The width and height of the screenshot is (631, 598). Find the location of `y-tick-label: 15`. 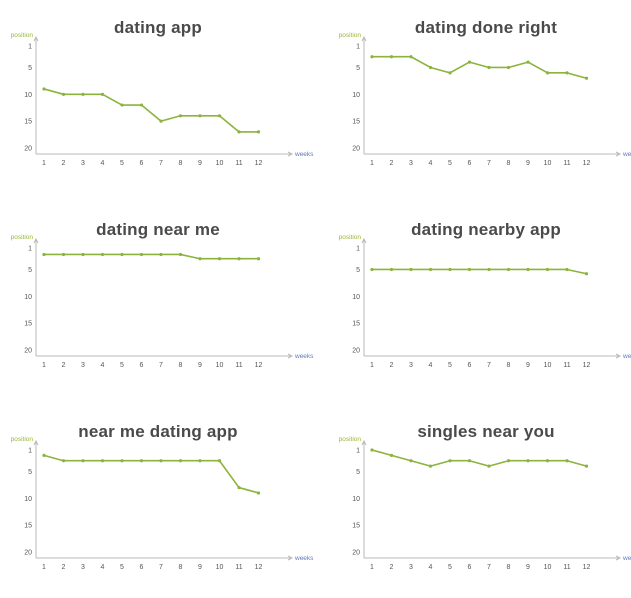

y-tick-label: 15 is located at coordinates (28, 122).